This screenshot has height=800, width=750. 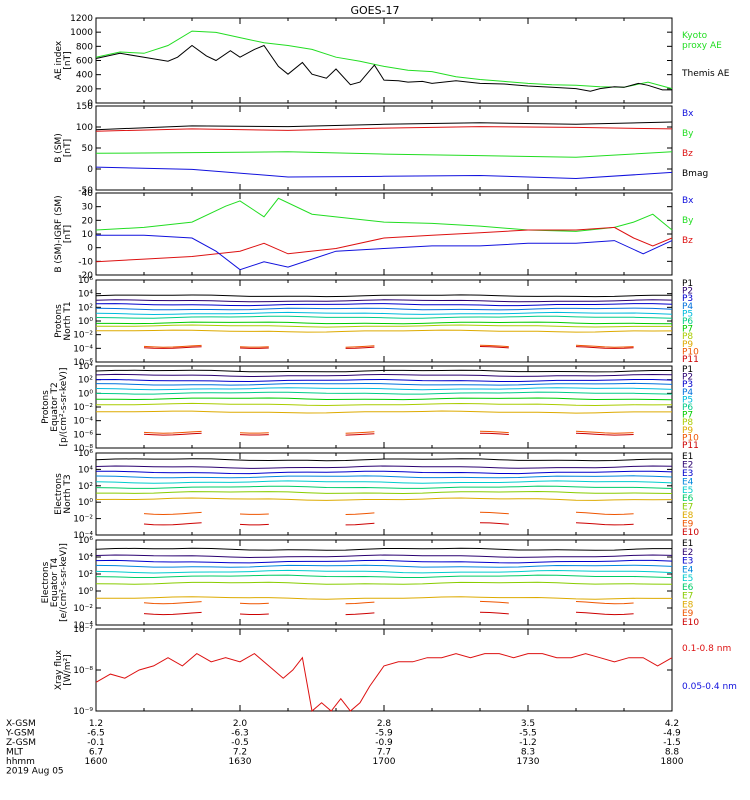 I want to click on y-tick-label: 10⁰, so click(x=85, y=322).